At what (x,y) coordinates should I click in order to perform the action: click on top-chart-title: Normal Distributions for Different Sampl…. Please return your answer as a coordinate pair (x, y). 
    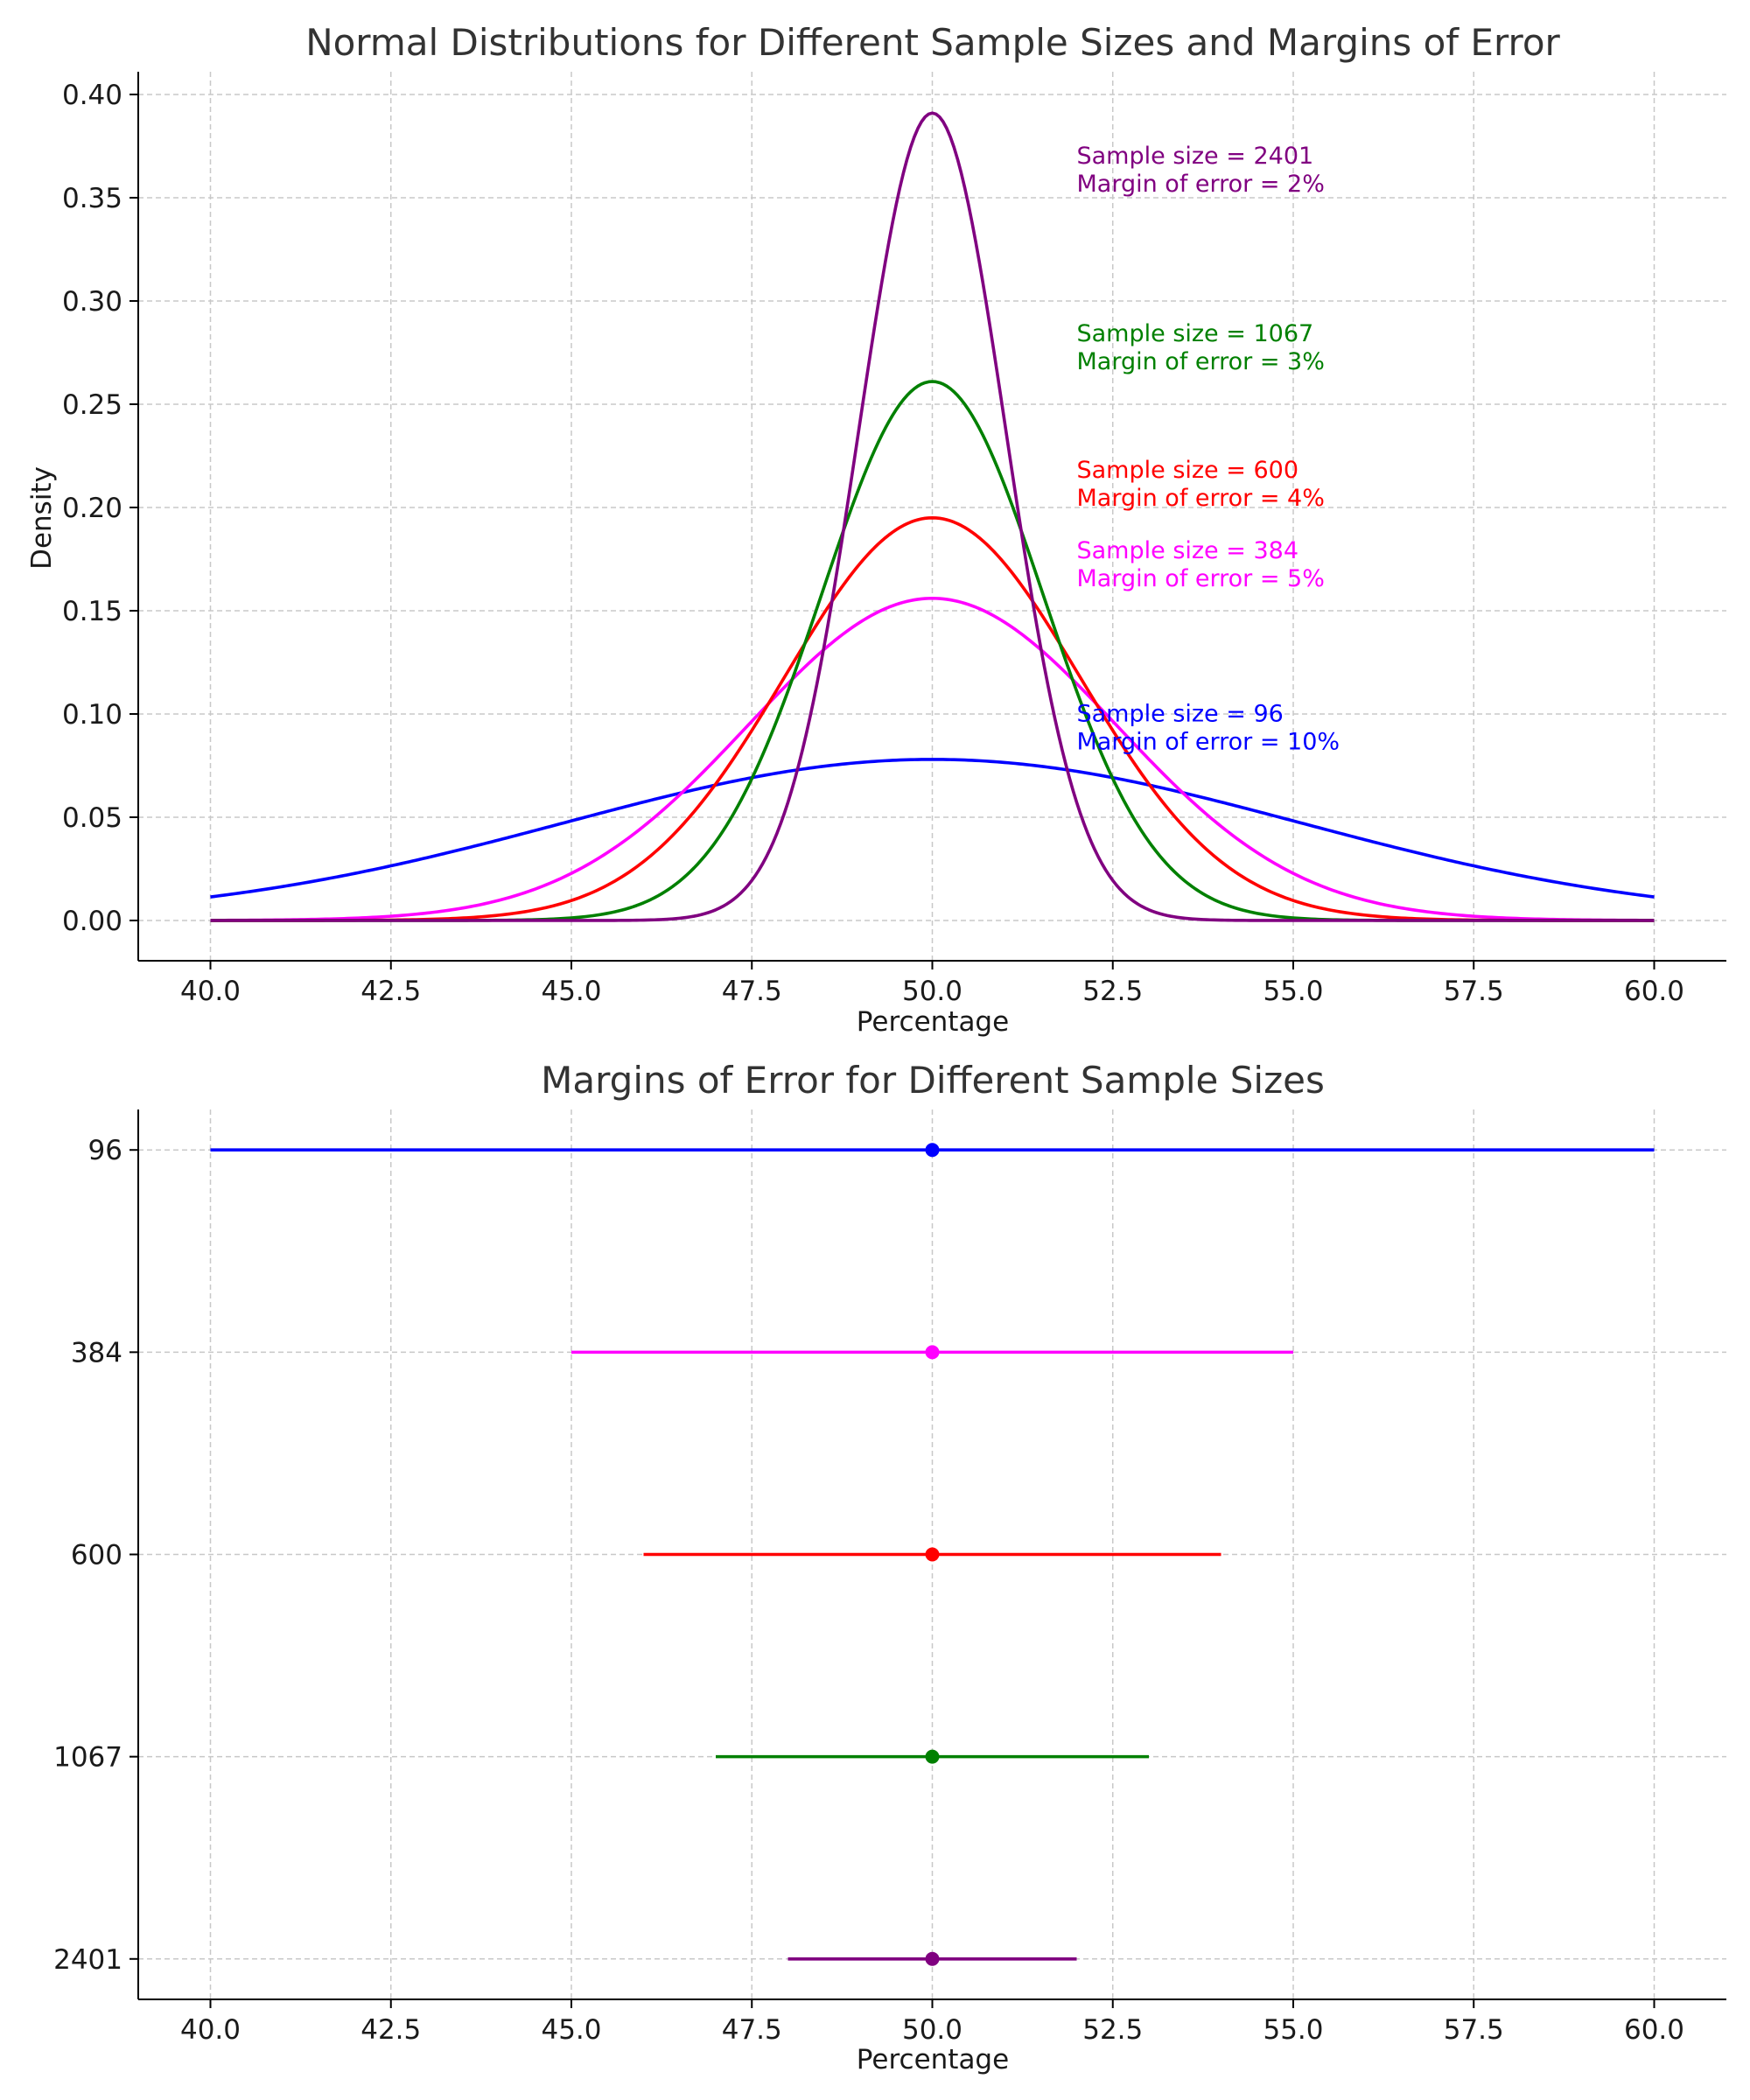
    Looking at the image, I should click on (932, 42).